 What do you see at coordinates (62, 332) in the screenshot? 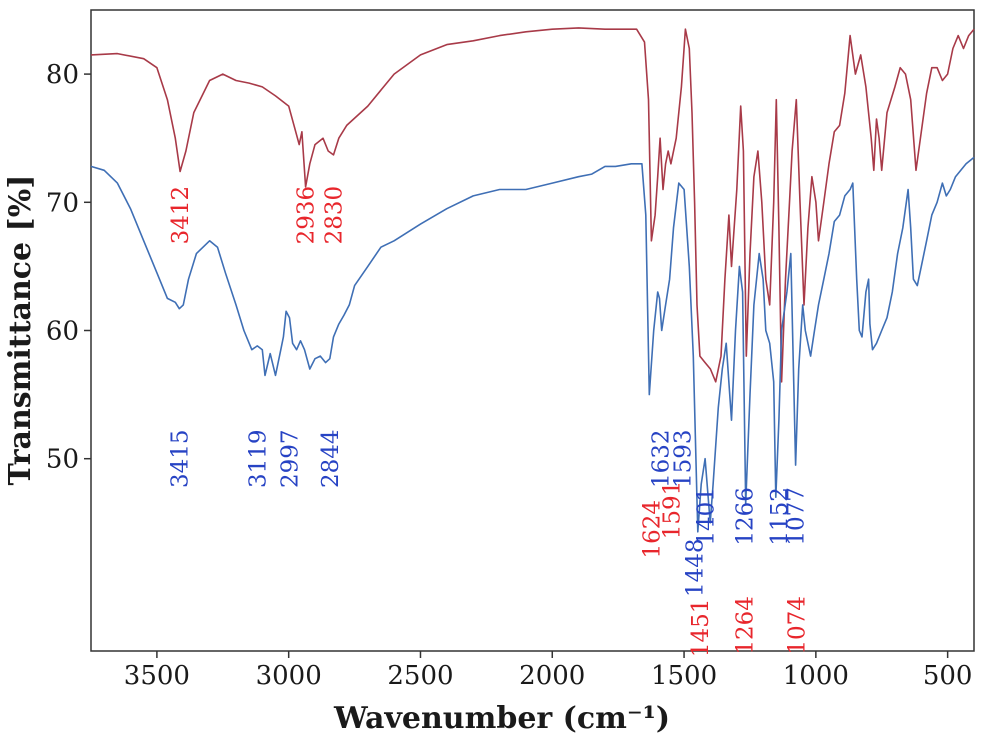
I see `y-tick-label: 60` at bounding box center [62, 332].